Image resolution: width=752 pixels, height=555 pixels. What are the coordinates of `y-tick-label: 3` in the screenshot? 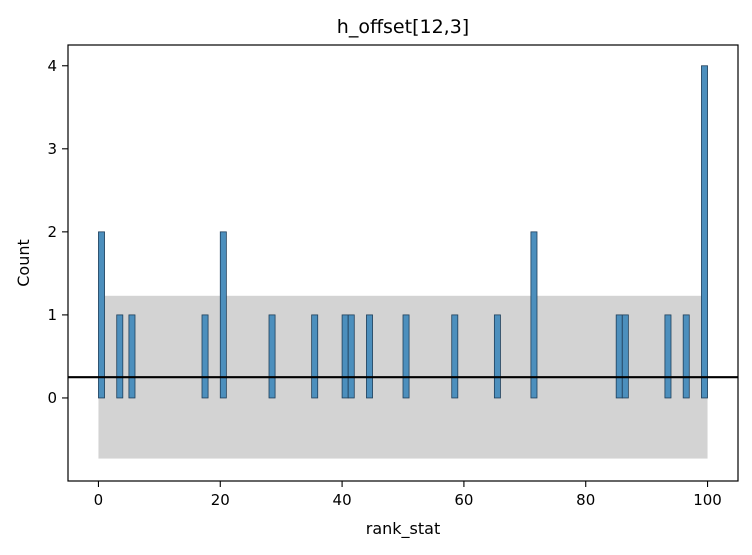 It's located at (52, 149).